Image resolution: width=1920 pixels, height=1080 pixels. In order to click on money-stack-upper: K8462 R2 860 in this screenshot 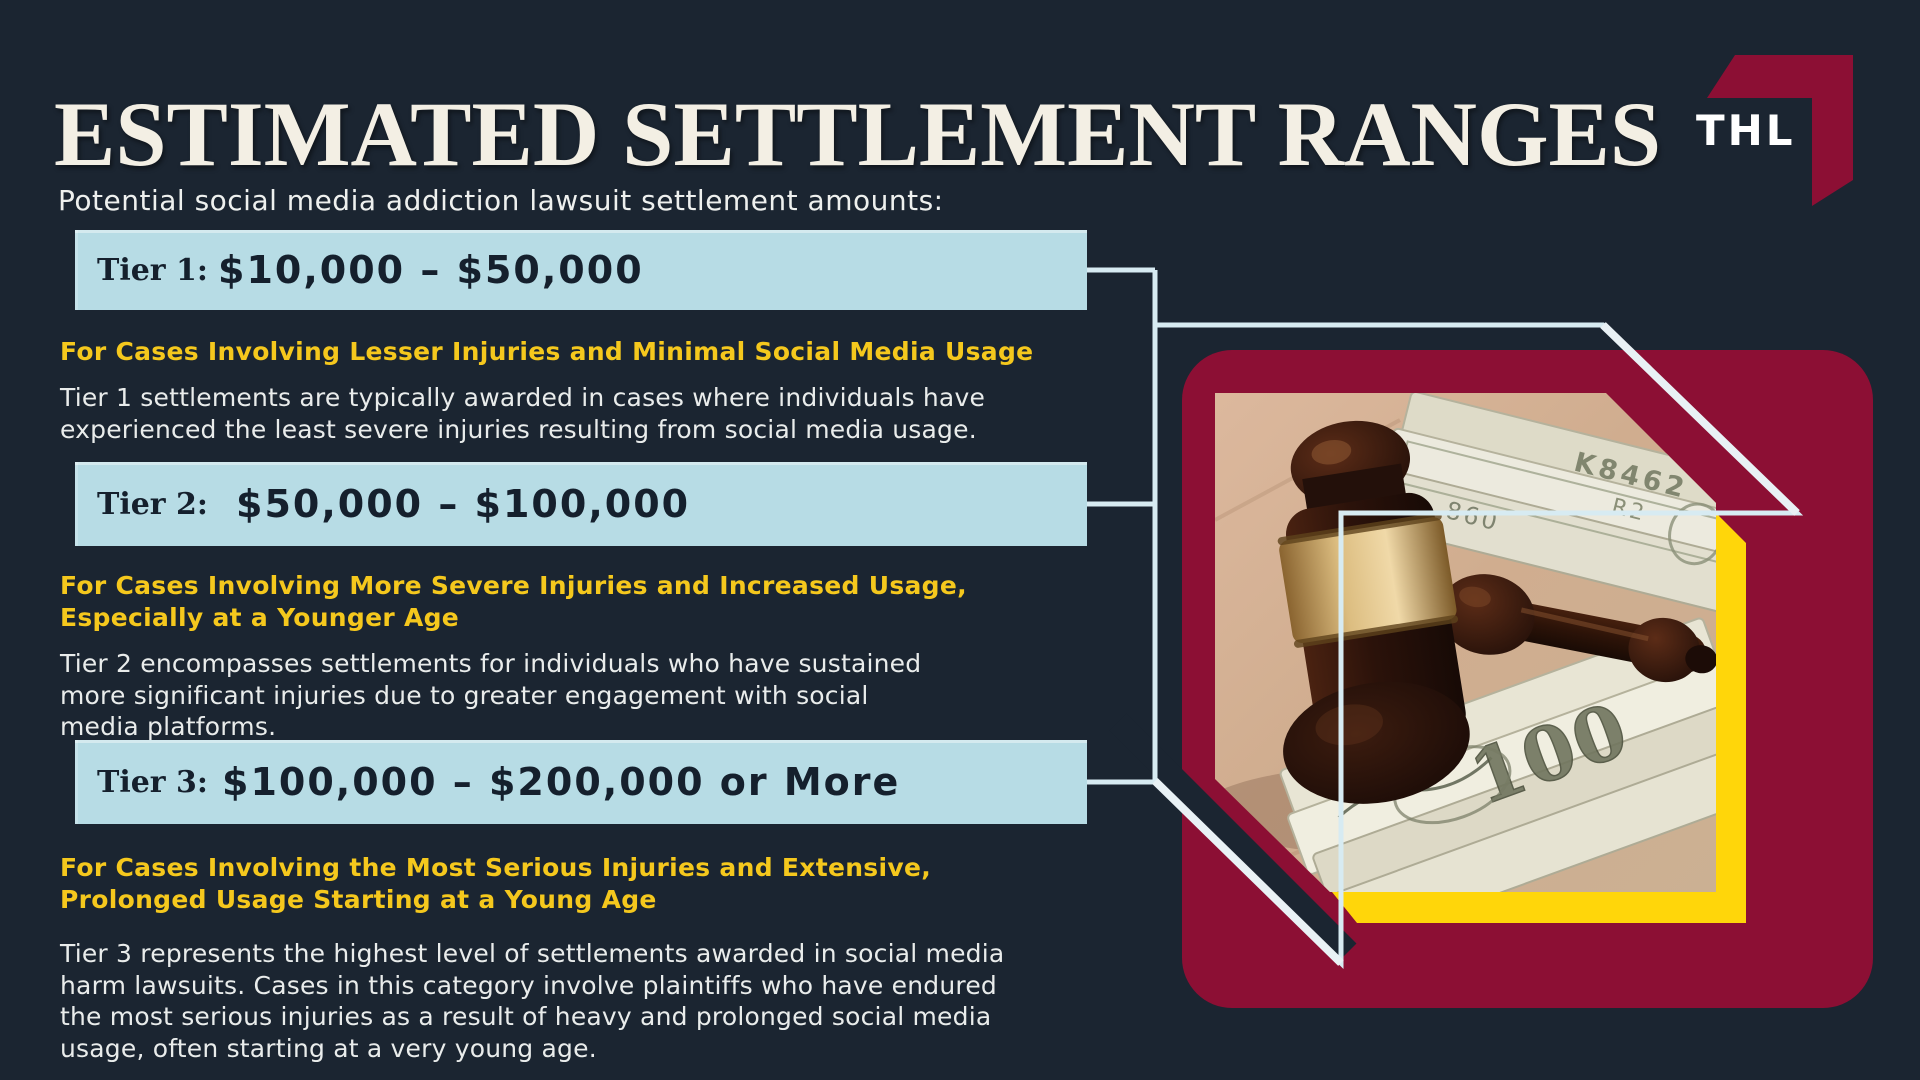, I will do `click(1547, 503)`.